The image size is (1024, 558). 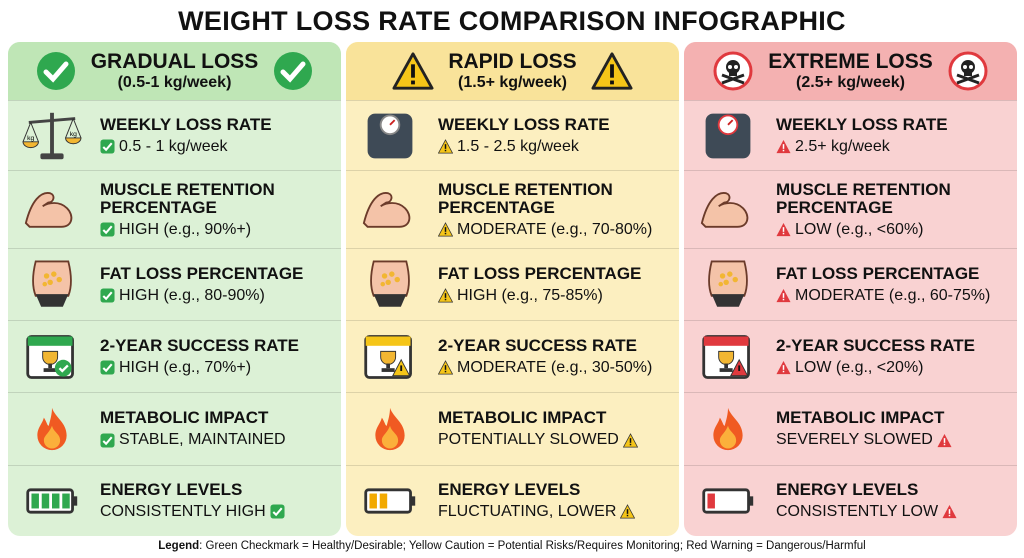 I want to click on column-subtitle: (0.5-1 kg/week), so click(x=174, y=82).